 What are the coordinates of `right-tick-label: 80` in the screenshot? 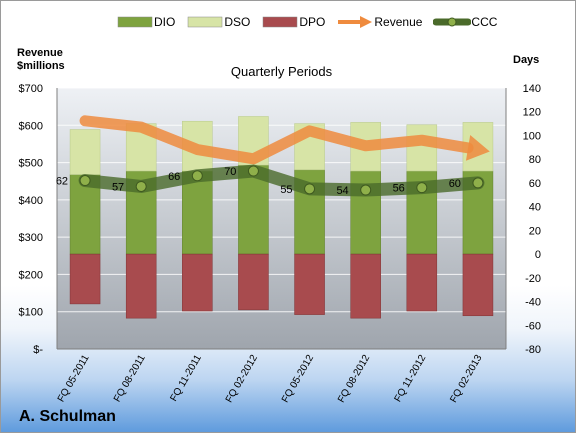 It's located at (535, 160).